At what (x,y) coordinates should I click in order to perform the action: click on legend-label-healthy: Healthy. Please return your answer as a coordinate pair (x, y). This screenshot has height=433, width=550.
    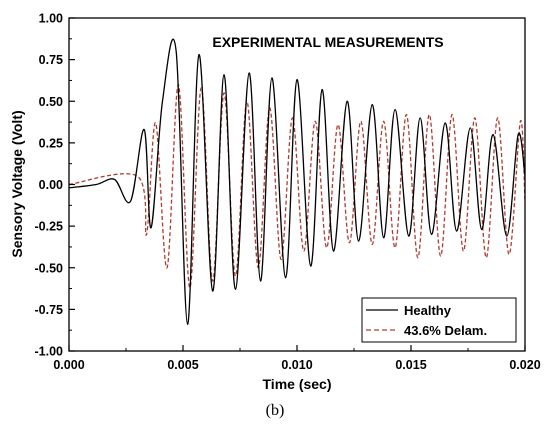
    Looking at the image, I should click on (428, 310).